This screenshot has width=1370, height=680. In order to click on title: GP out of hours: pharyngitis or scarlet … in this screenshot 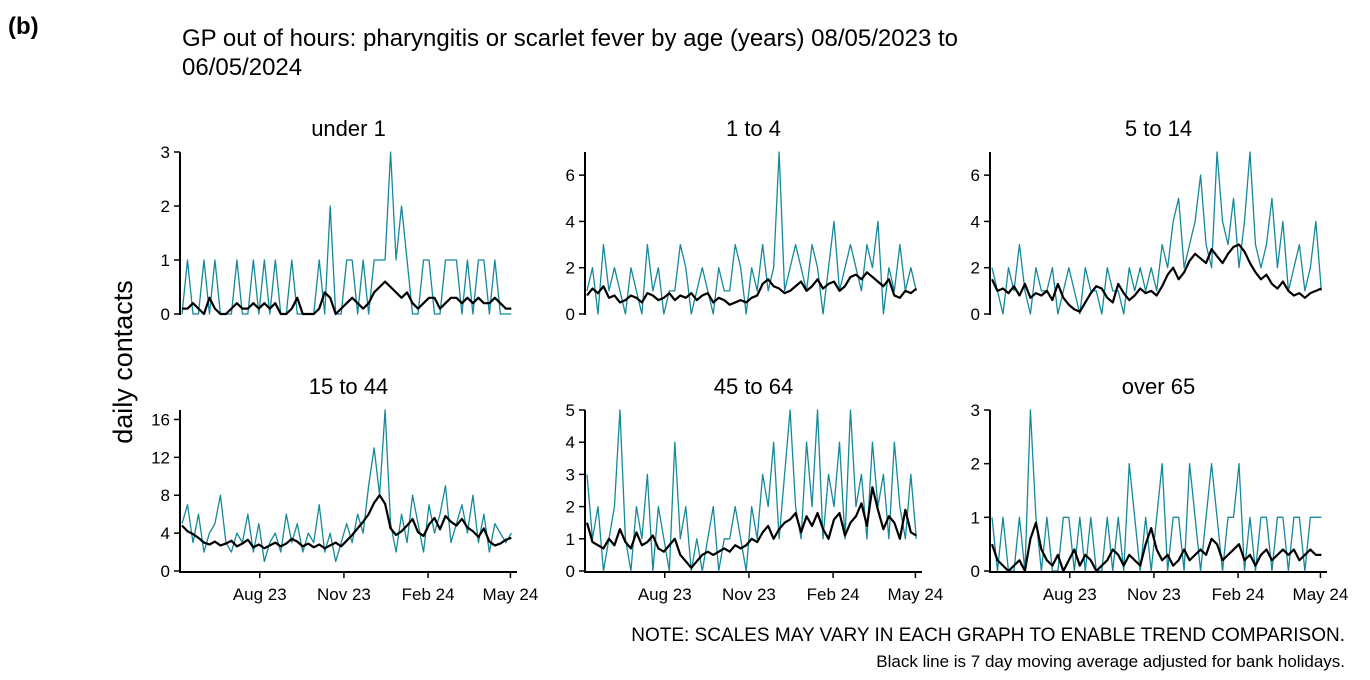, I will do `click(570, 38)`.